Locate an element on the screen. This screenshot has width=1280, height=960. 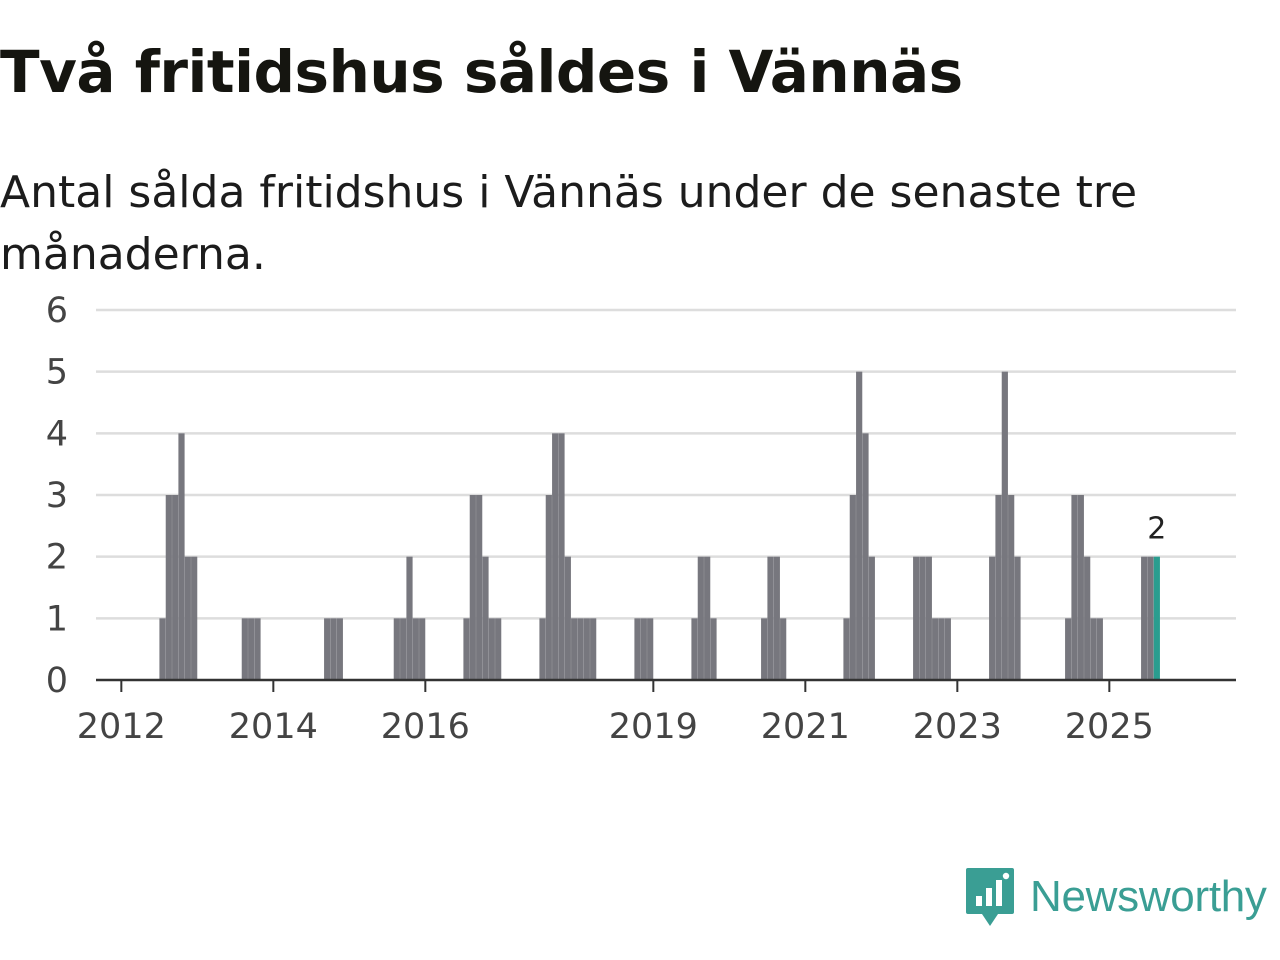
x-tick-label: 2023 is located at coordinates (957, 727).